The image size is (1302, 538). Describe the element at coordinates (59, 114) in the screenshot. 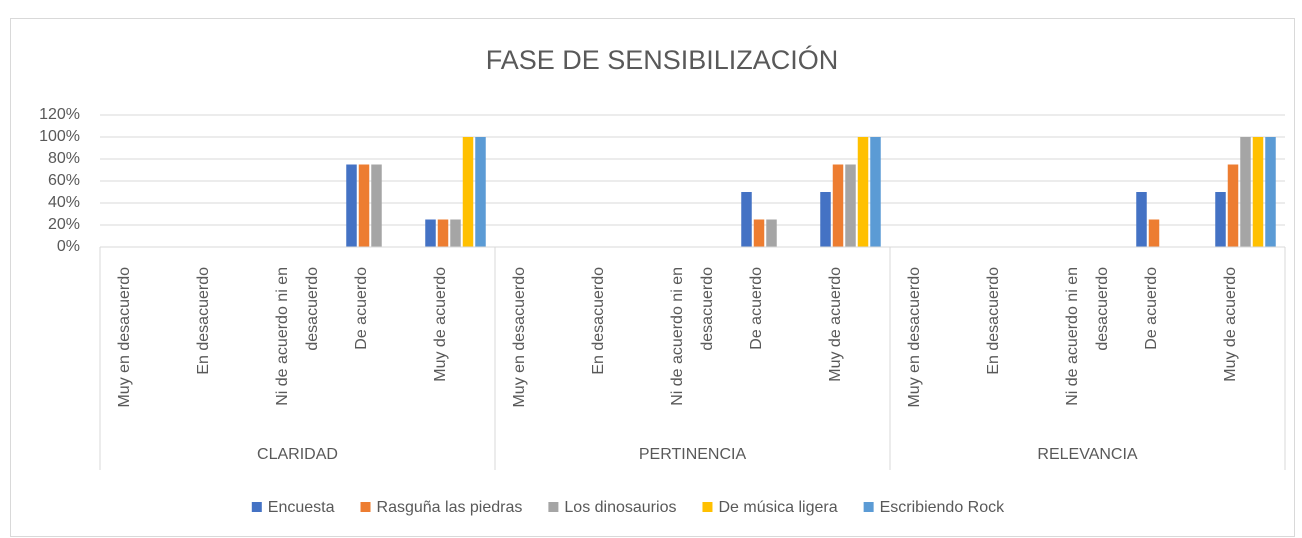

I see `y-tick-label: 120%` at that location.